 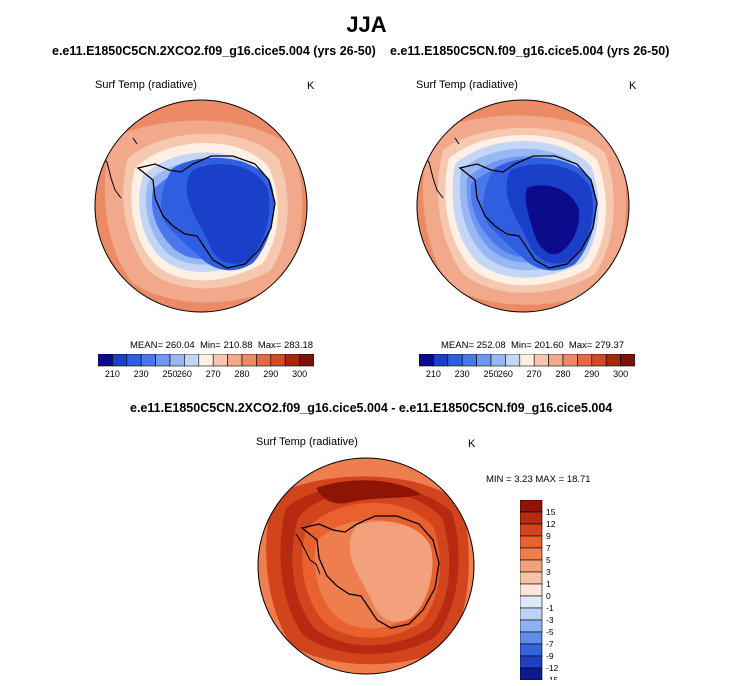 I want to click on panel2-mean-label: MEAN=, so click(x=457, y=345).